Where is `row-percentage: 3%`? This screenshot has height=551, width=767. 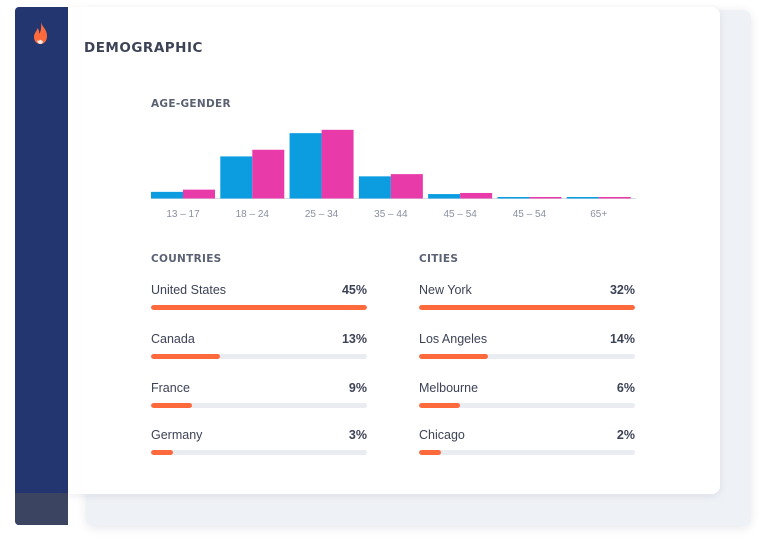 row-percentage: 3% is located at coordinates (357, 435).